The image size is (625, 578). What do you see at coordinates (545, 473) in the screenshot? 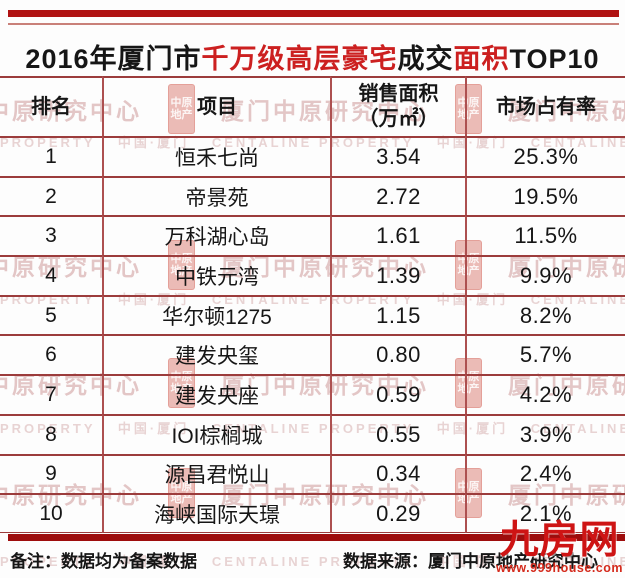
I see `cell-share: 2.4%` at bounding box center [545, 473].